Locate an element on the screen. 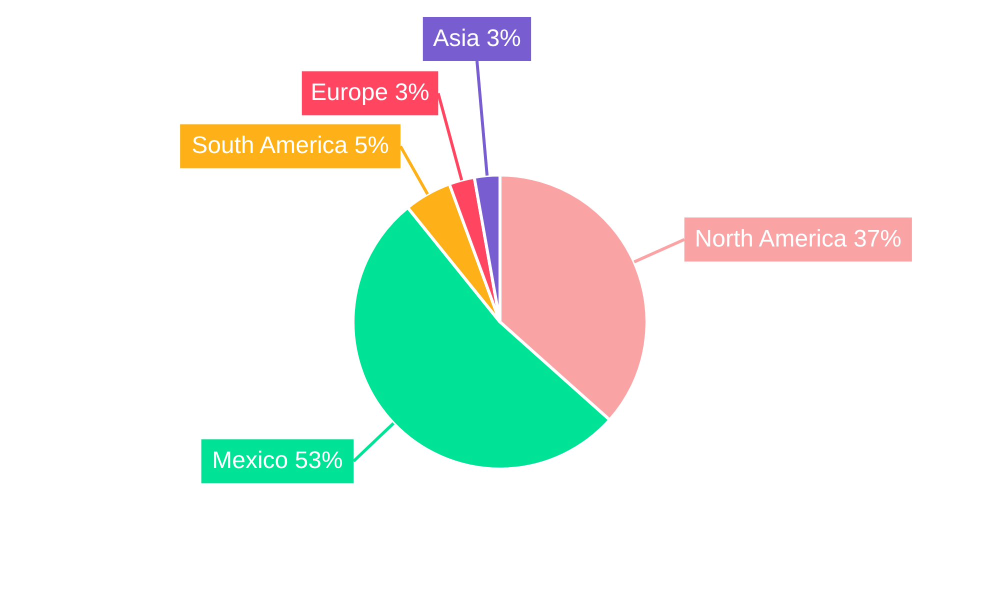 Image resolution: width=1000 pixels, height=600 pixels. slice-label: Europe 3% is located at coordinates (370, 92).